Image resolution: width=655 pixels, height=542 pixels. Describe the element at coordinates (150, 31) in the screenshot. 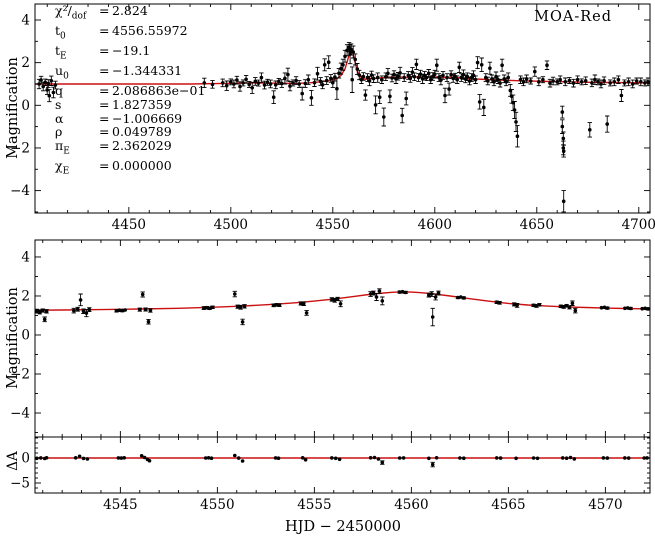

I see `fit-parameter-value: 4556.55972` at that location.